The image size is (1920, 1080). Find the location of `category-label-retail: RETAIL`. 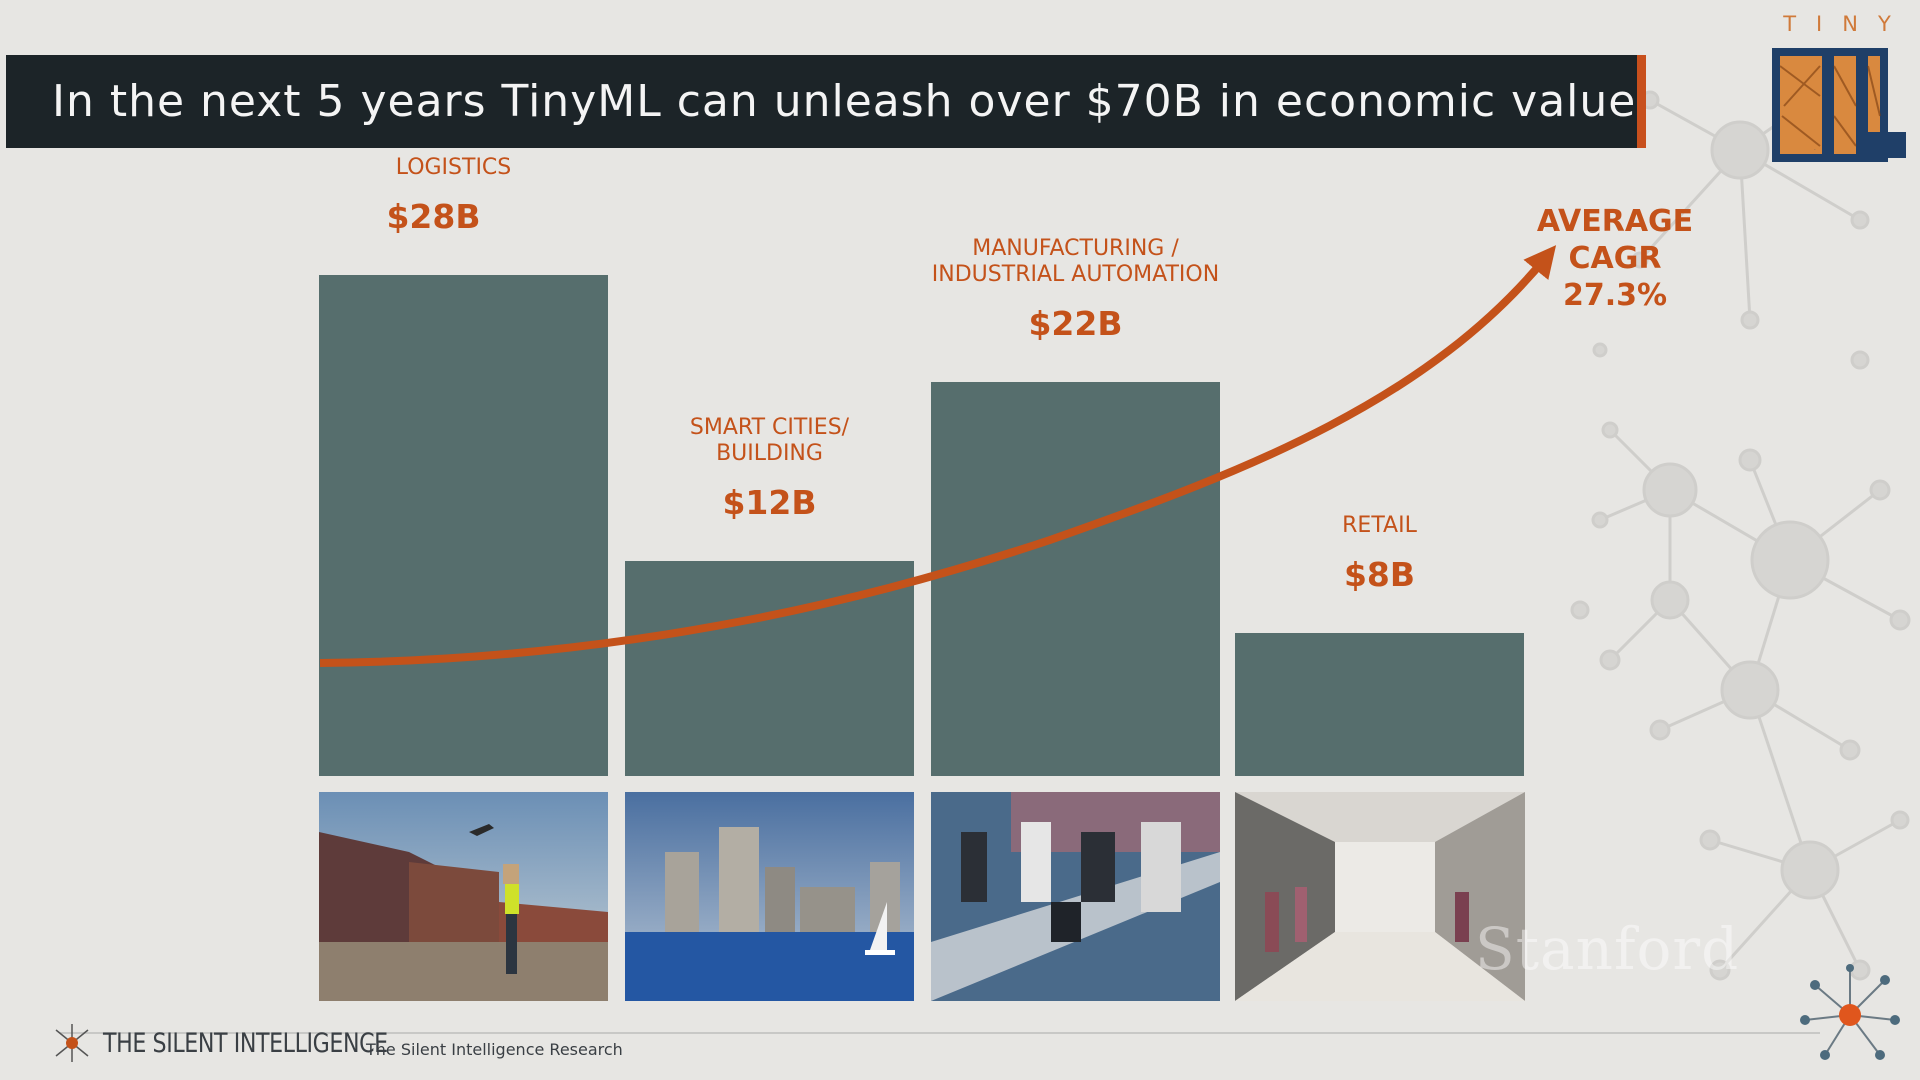

category-label-retail: RETAIL is located at coordinates (1379, 526).